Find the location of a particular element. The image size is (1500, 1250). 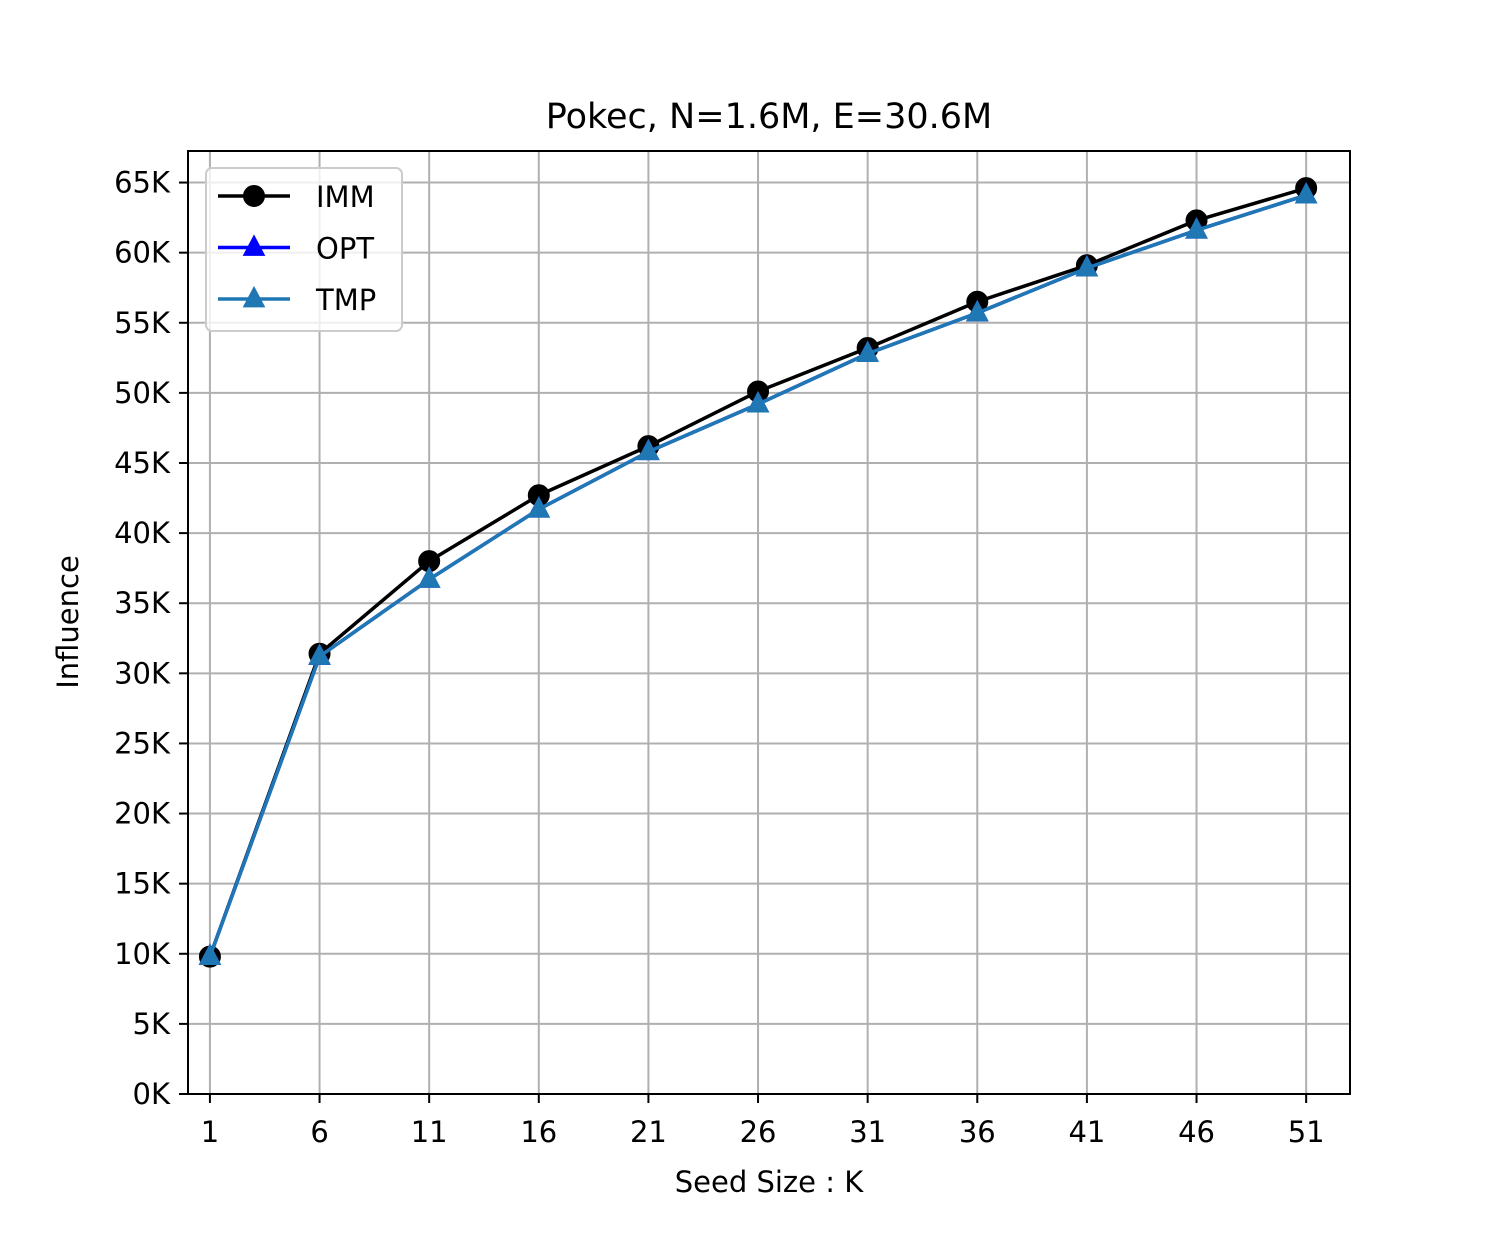

legend-marker-imm is located at coordinates (254, 196).